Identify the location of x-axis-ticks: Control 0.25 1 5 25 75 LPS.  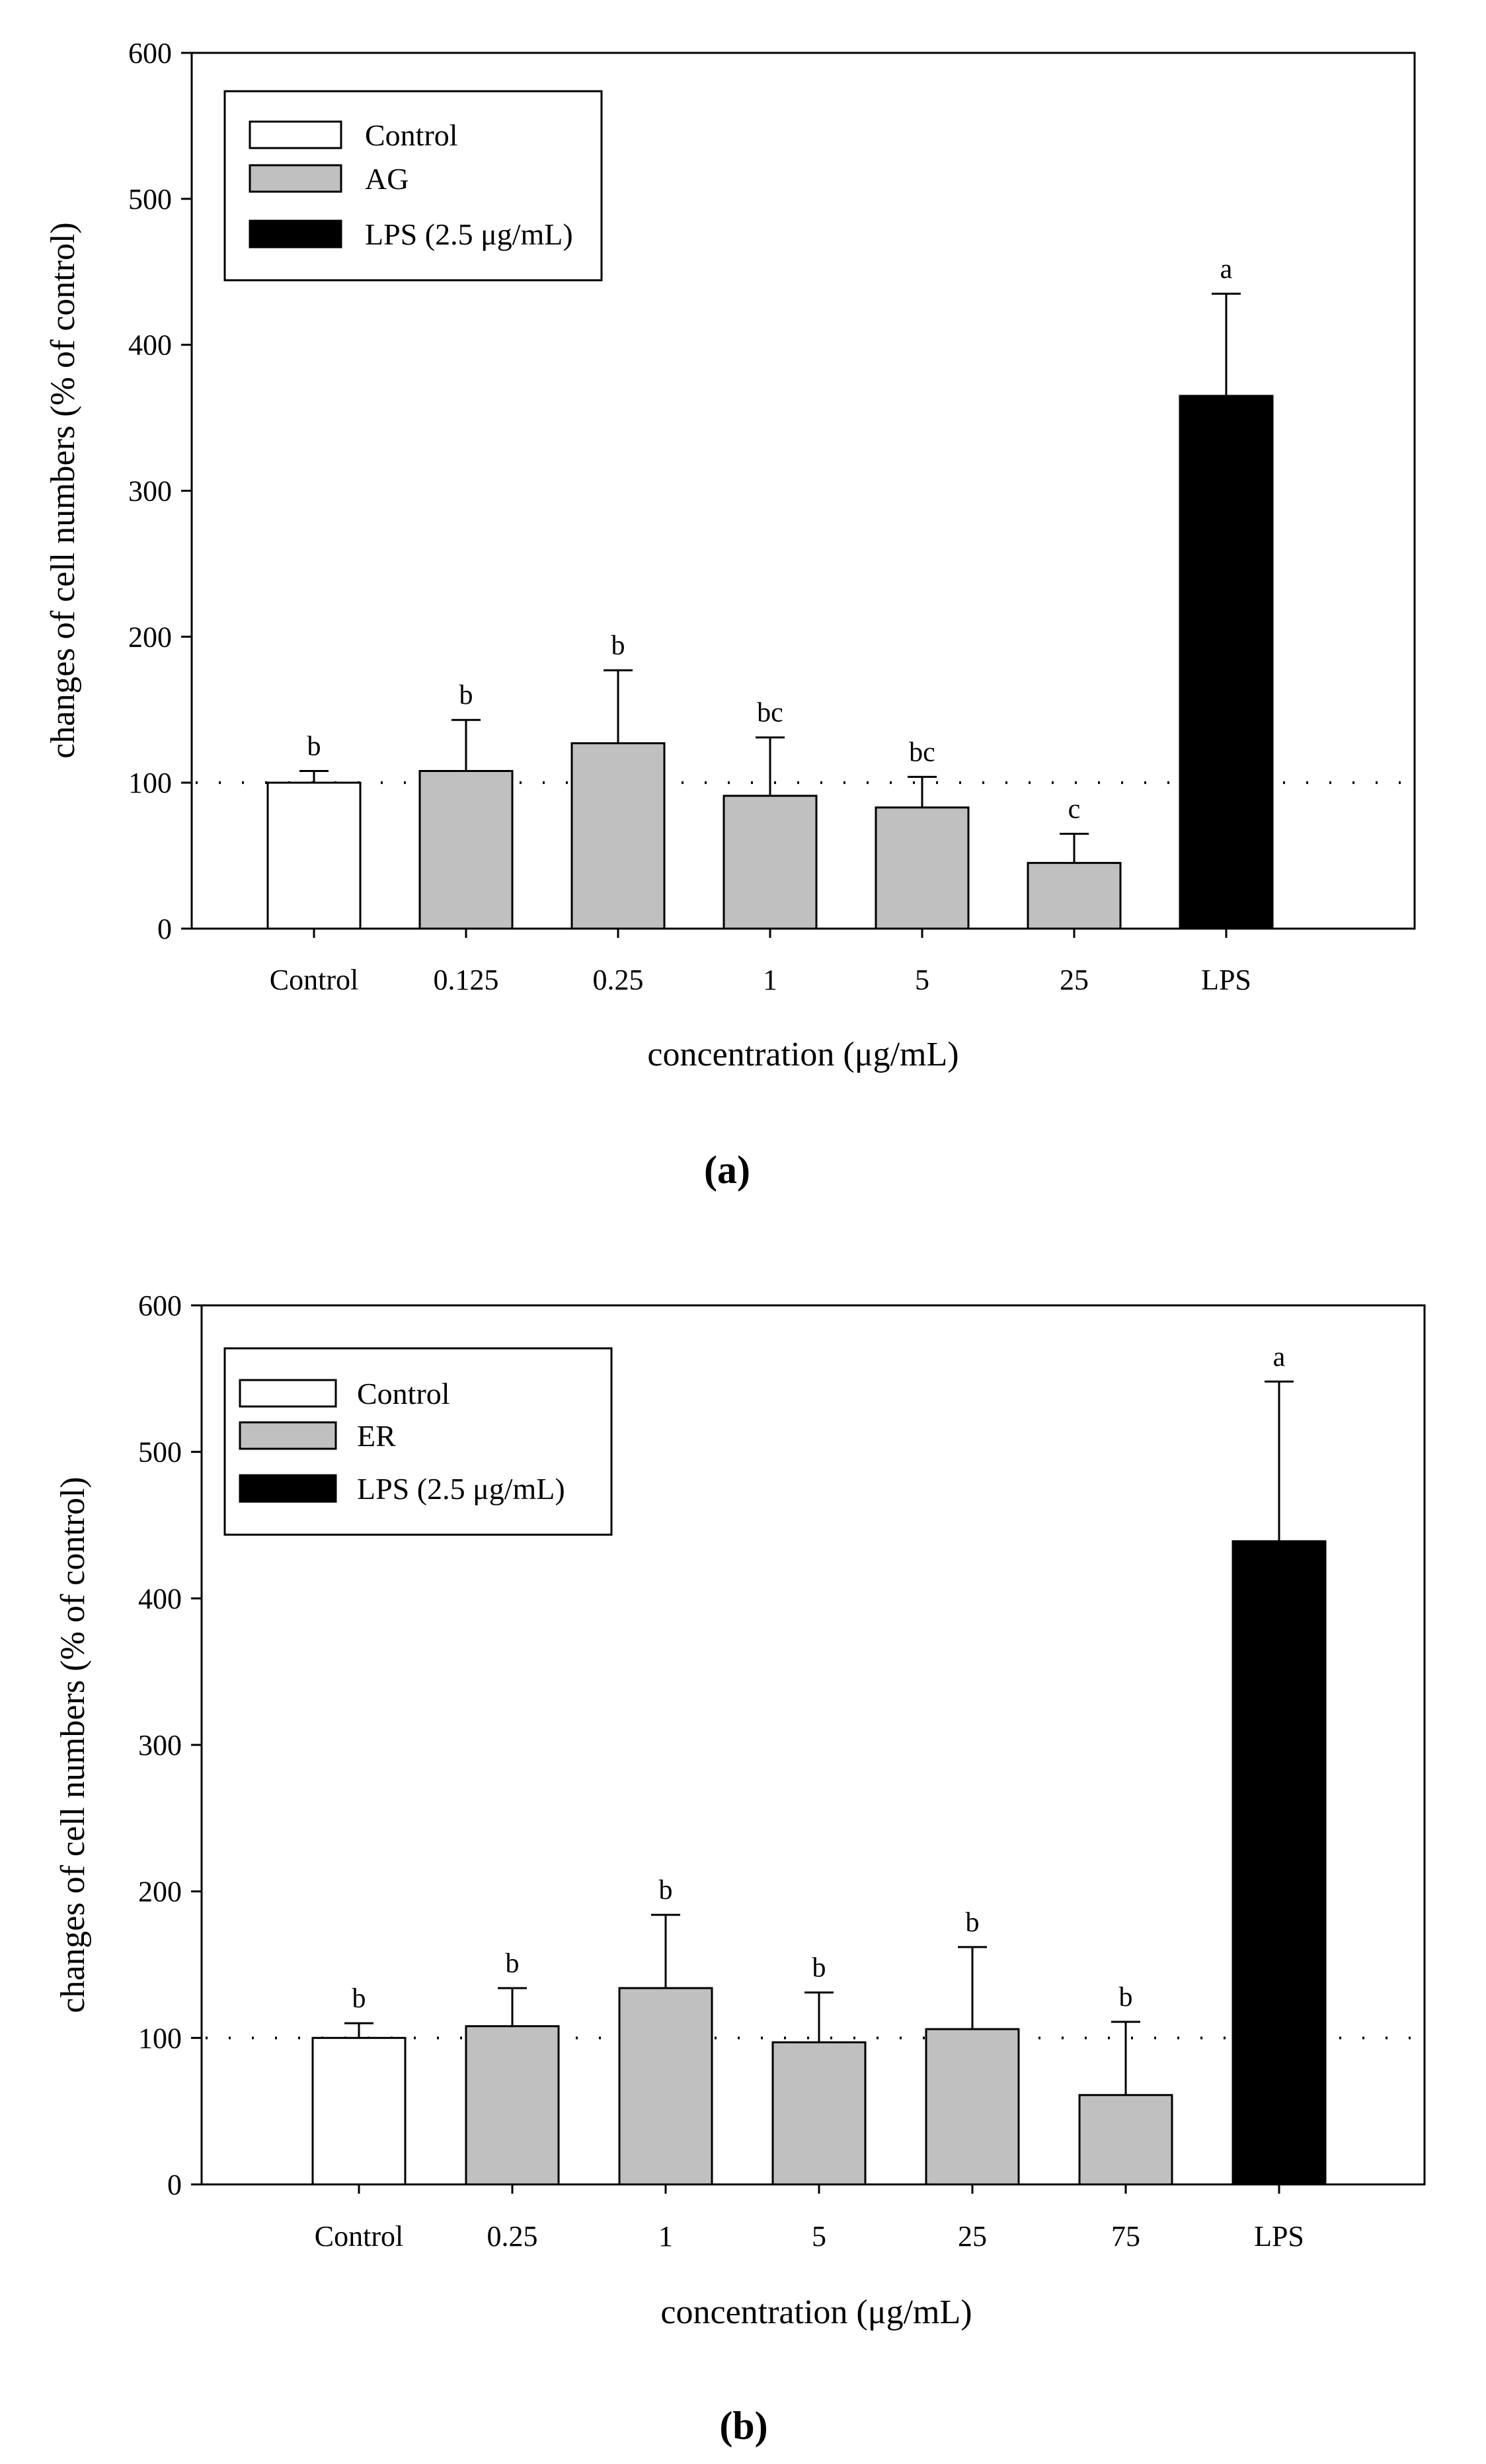
(809, 2218).